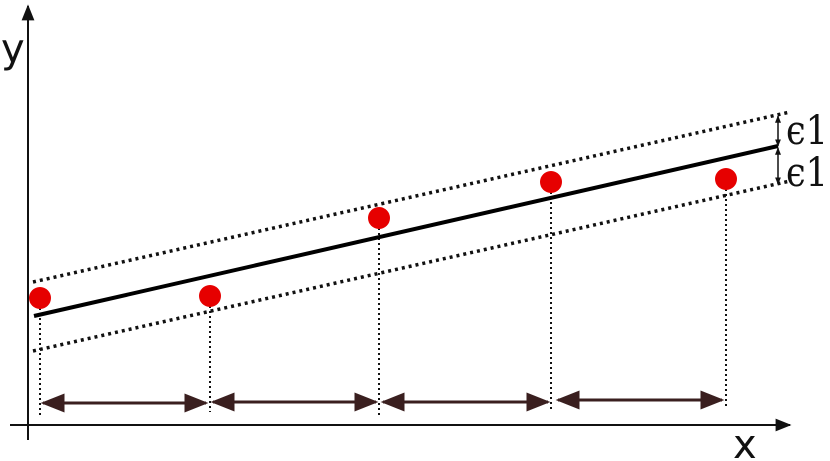 This screenshot has width=830, height=461. Describe the element at coordinates (382, 401) in the screenshot. I see `interval-arrows` at that location.